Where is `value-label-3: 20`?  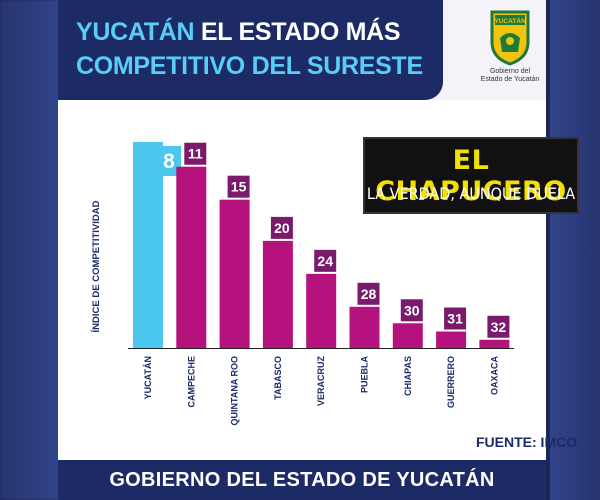 value-label-3: 20 is located at coordinates (282, 228).